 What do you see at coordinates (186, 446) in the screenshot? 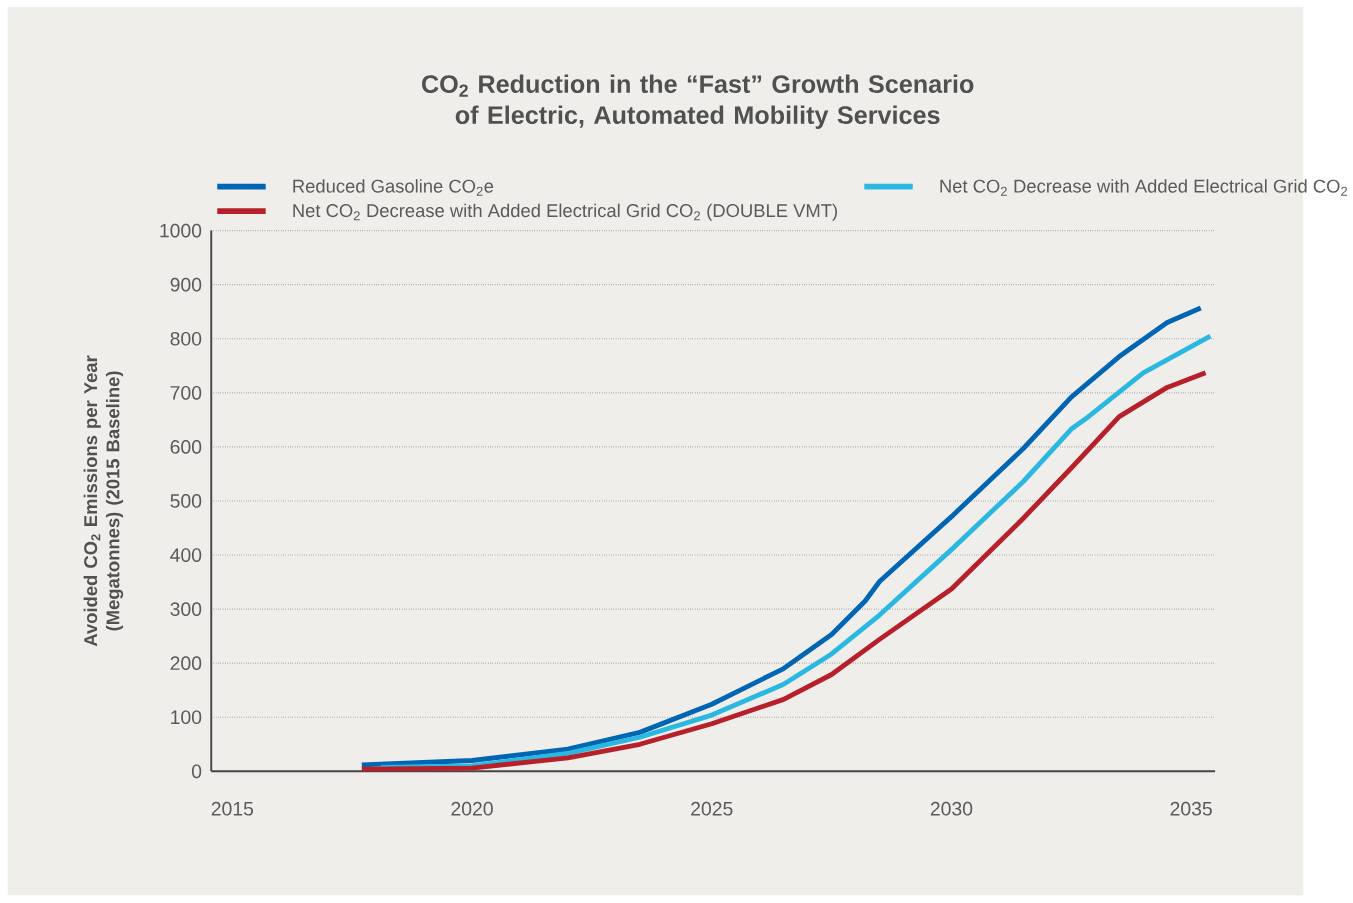
I see `y-tick-label: 600` at bounding box center [186, 446].